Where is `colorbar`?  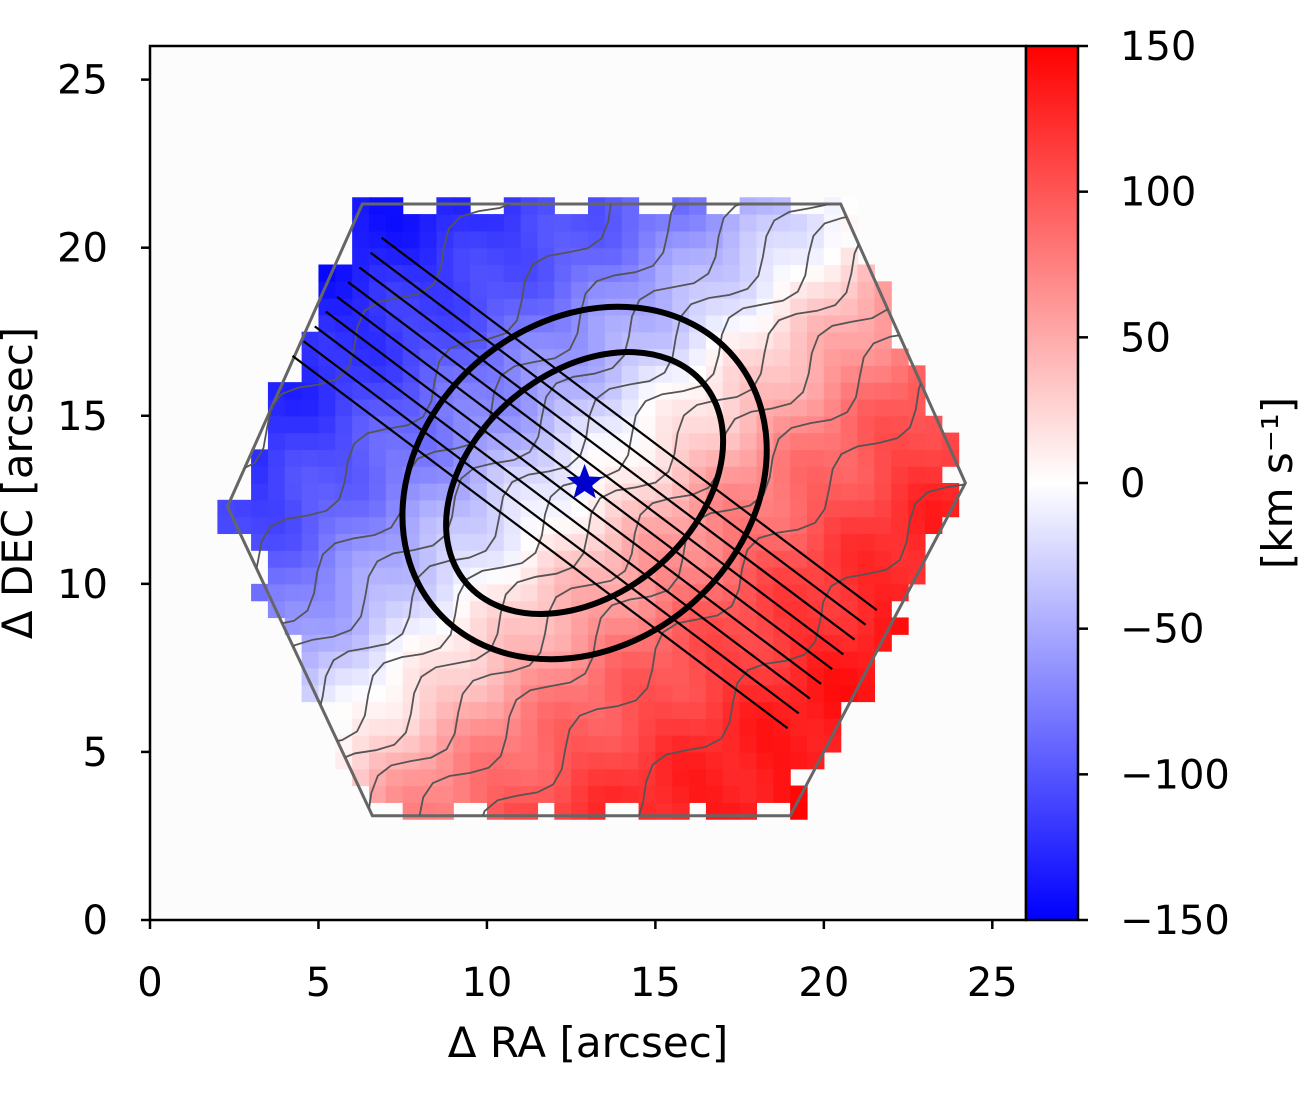
colorbar is located at coordinates (1052, 483).